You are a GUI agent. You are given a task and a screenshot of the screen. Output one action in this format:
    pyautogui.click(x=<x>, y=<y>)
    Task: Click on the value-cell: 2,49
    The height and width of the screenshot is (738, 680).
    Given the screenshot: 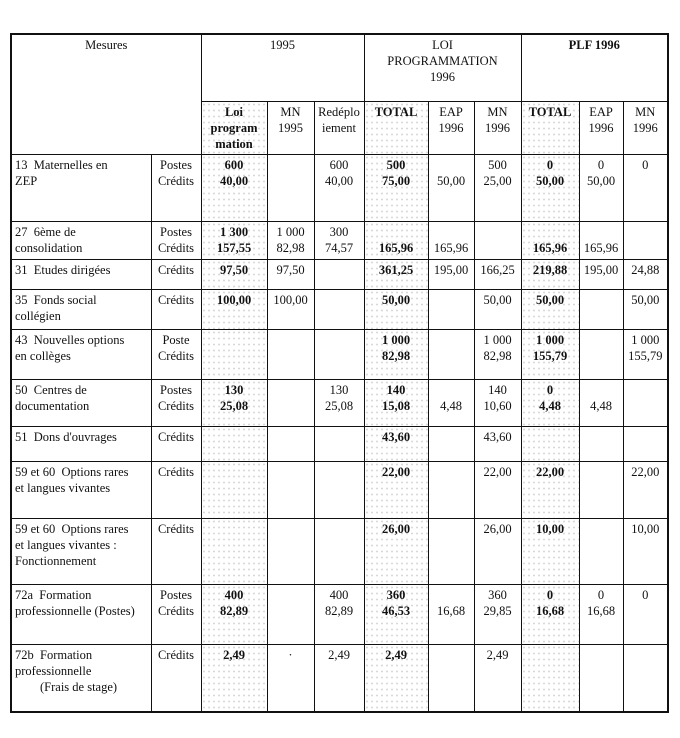 What is the action you would take?
    pyautogui.click(x=497, y=678)
    